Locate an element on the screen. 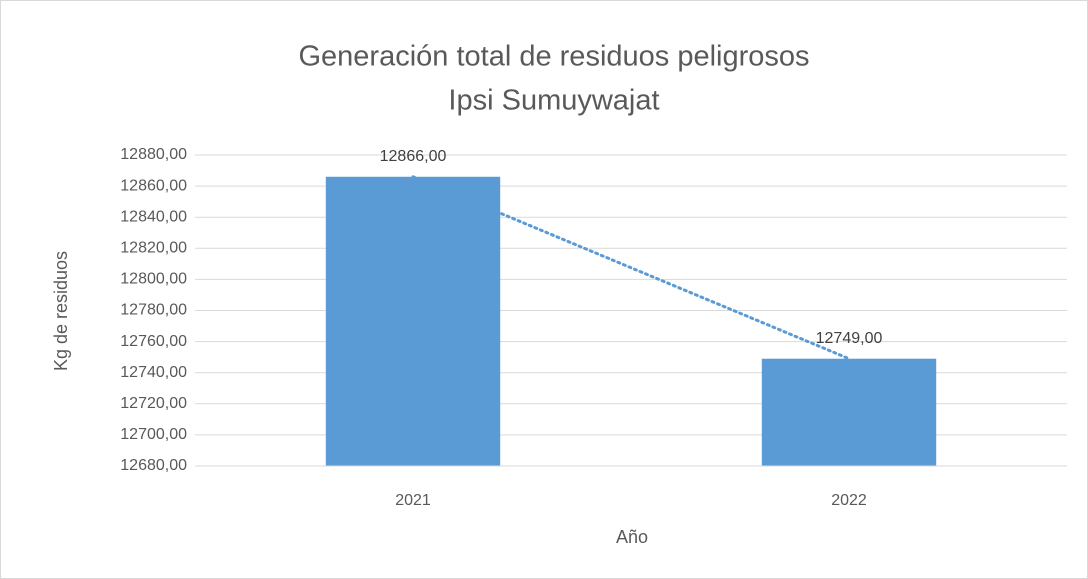 The width and height of the screenshot is (1088, 579). trendline is located at coordinates (631, 268).